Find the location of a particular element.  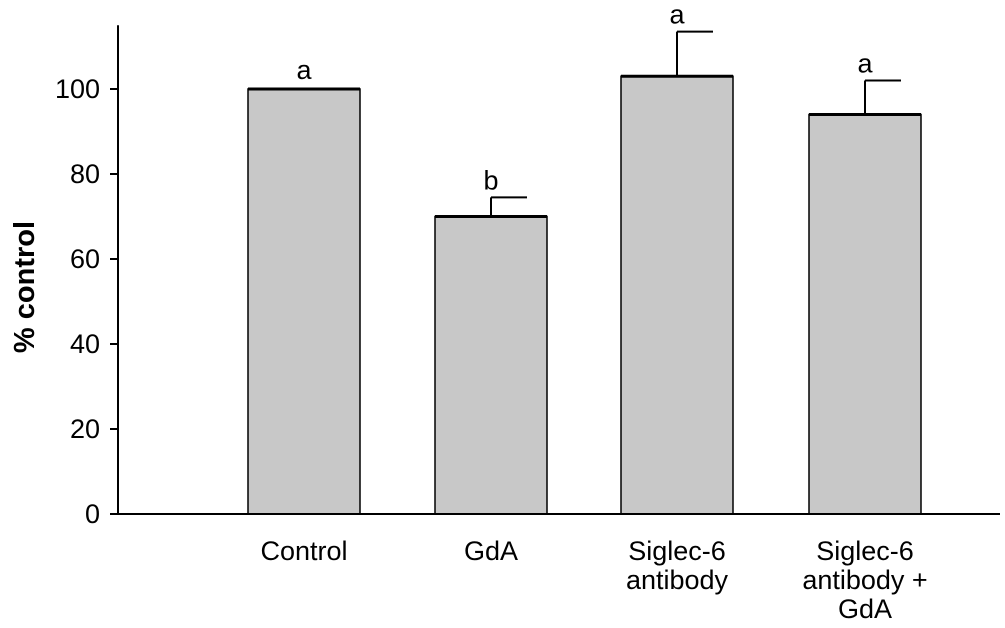

significance-label-2: a is located at coordinates (677, 15).